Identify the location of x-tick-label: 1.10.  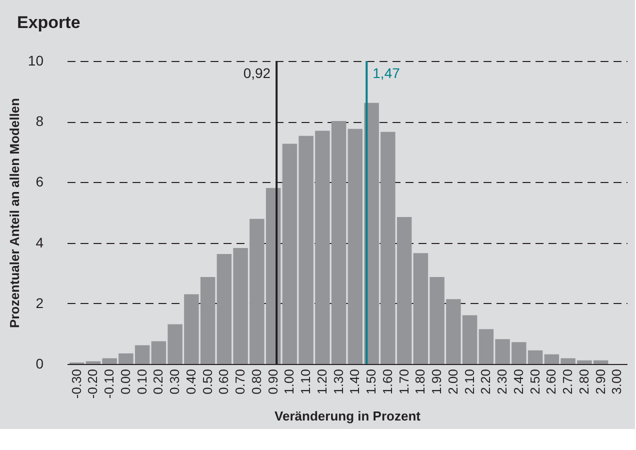
(306, 381).